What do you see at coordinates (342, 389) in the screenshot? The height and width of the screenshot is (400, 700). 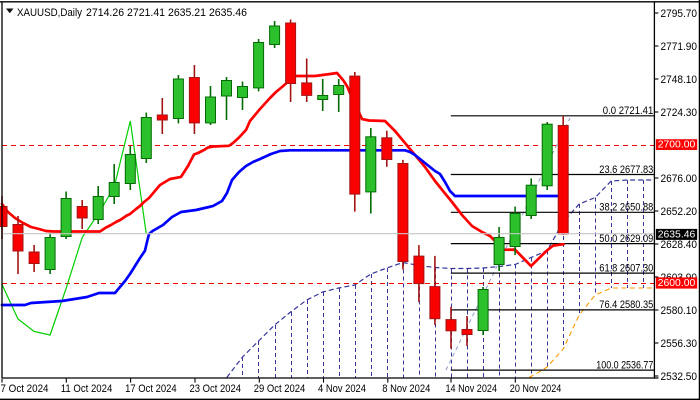 I see `svg-text: 4 Nov 2024` at bounding box center [342, 389].